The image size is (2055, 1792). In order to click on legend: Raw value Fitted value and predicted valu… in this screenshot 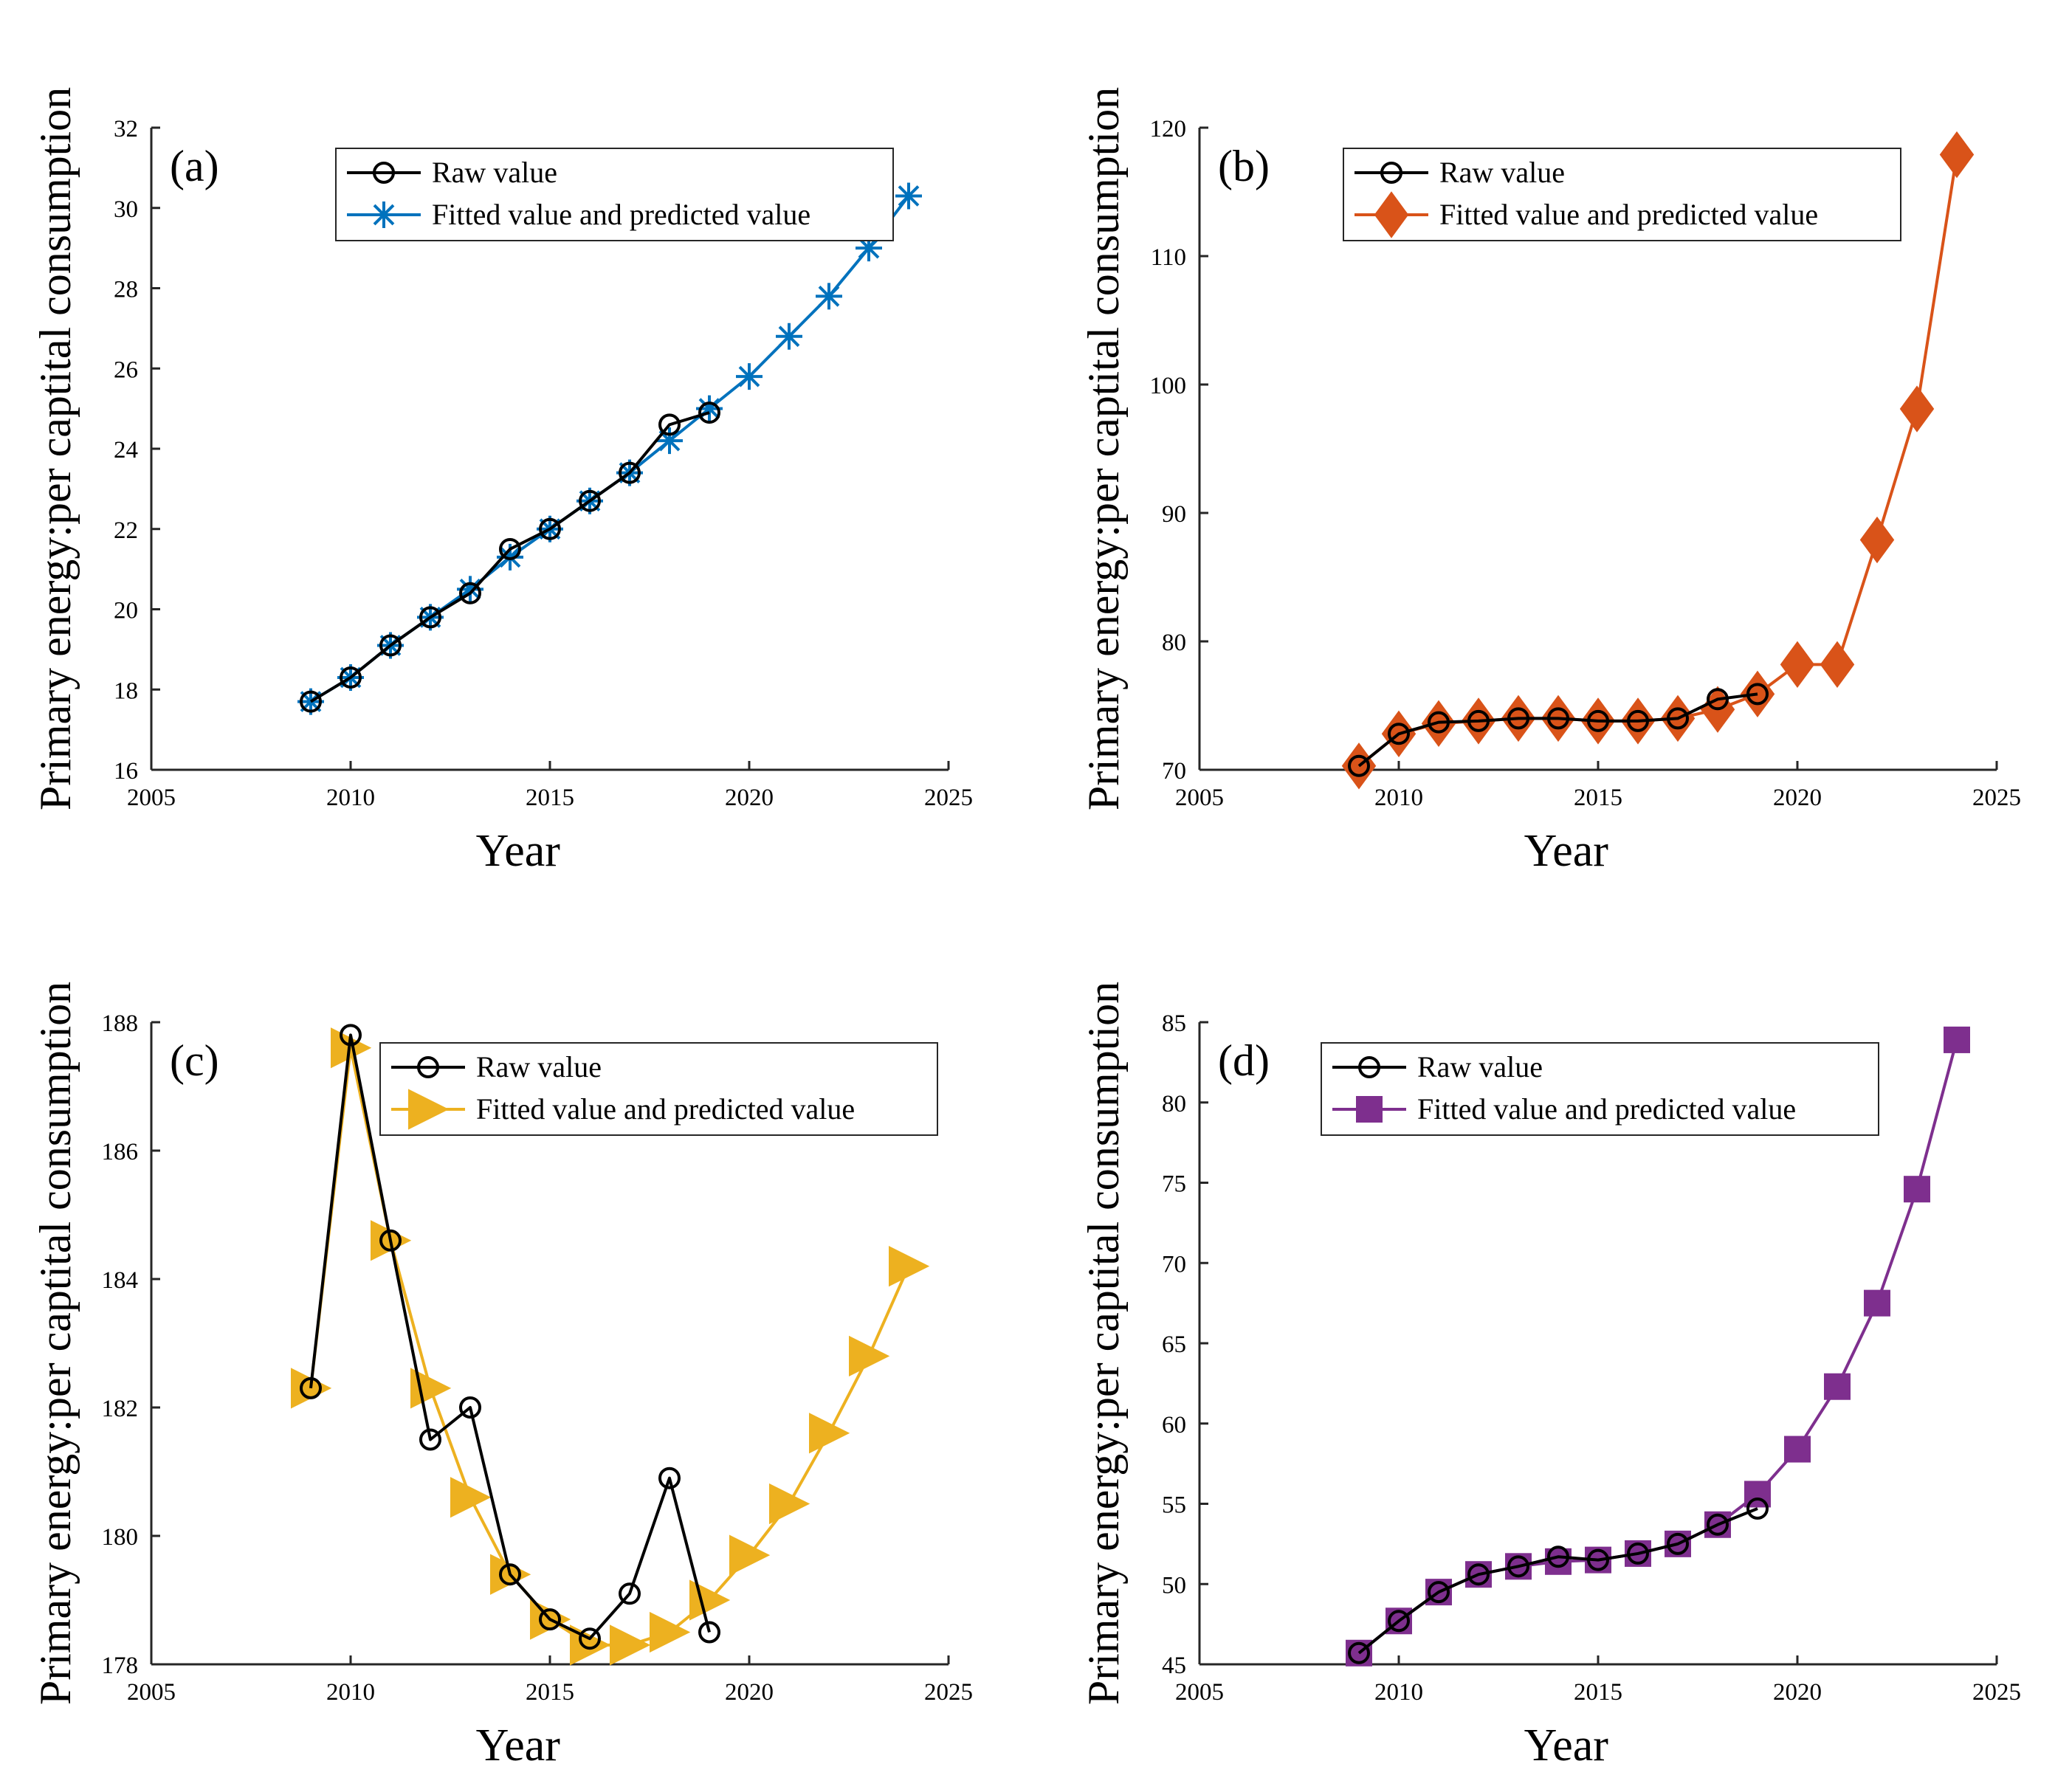, I will do `click(1622, 194)`.